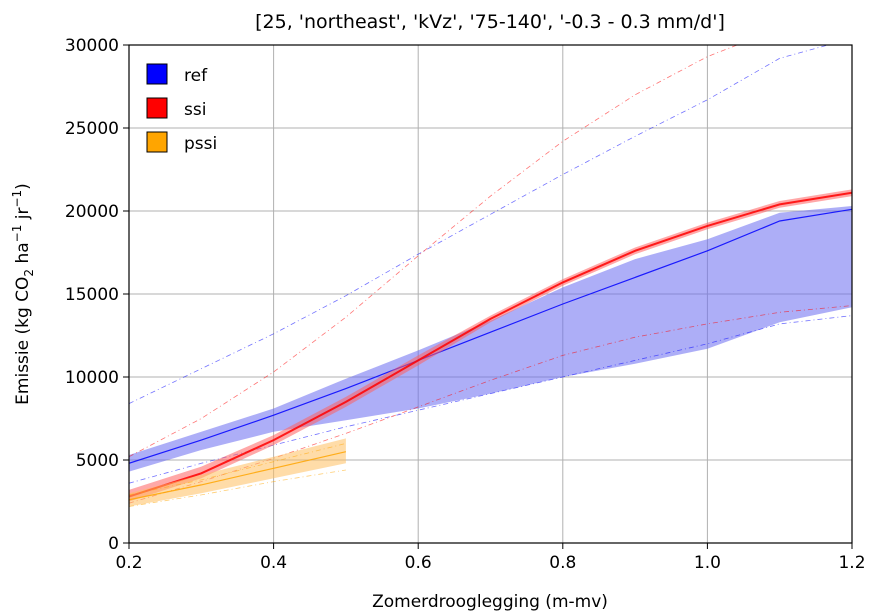 Image resolution: width=870 pixels, height=613 pixels. Describe the element at coordinates (113, 544) in the screenshot. I see `y-tick-label-0: 0` at that location.